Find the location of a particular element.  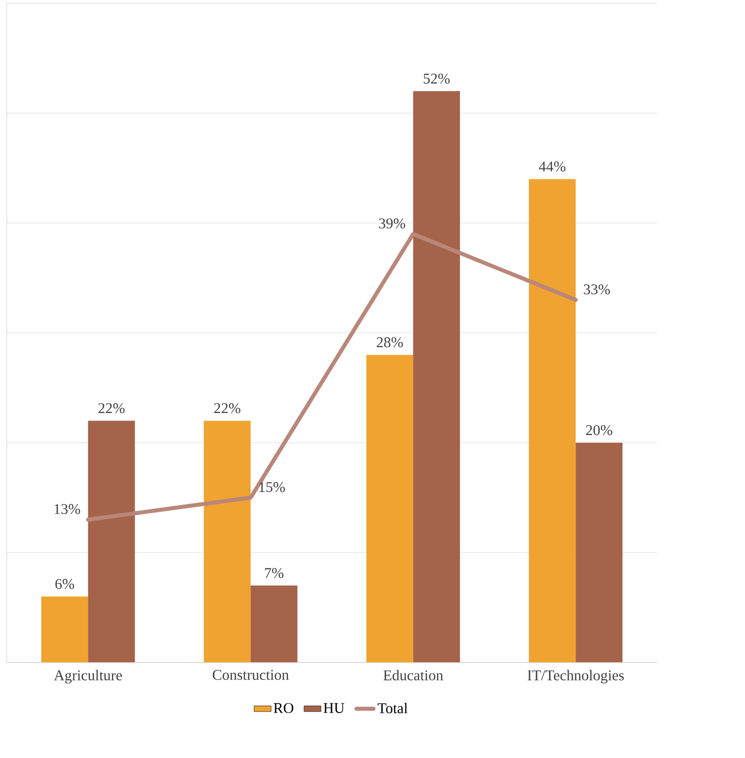

data-label: 44% is located at coordinates (552, 166).